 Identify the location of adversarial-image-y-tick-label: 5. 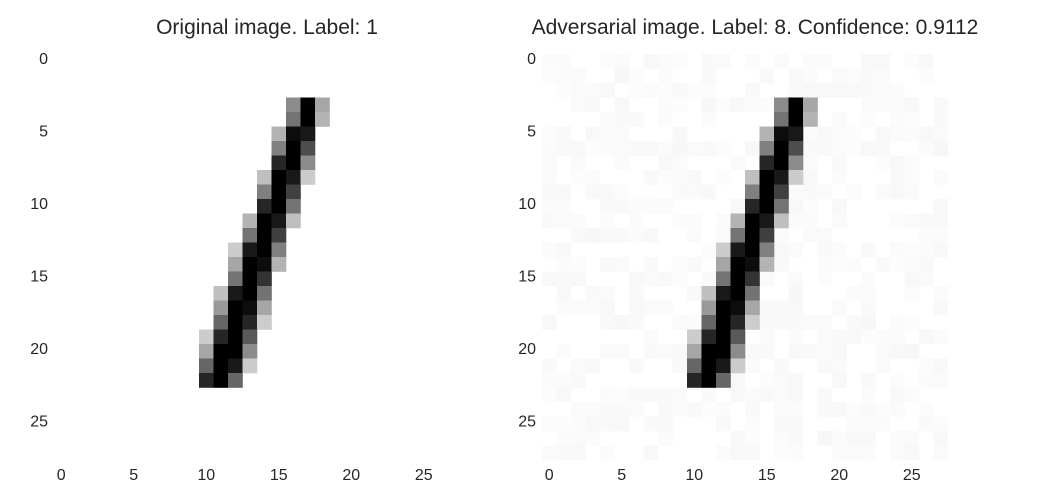
(531, 131).